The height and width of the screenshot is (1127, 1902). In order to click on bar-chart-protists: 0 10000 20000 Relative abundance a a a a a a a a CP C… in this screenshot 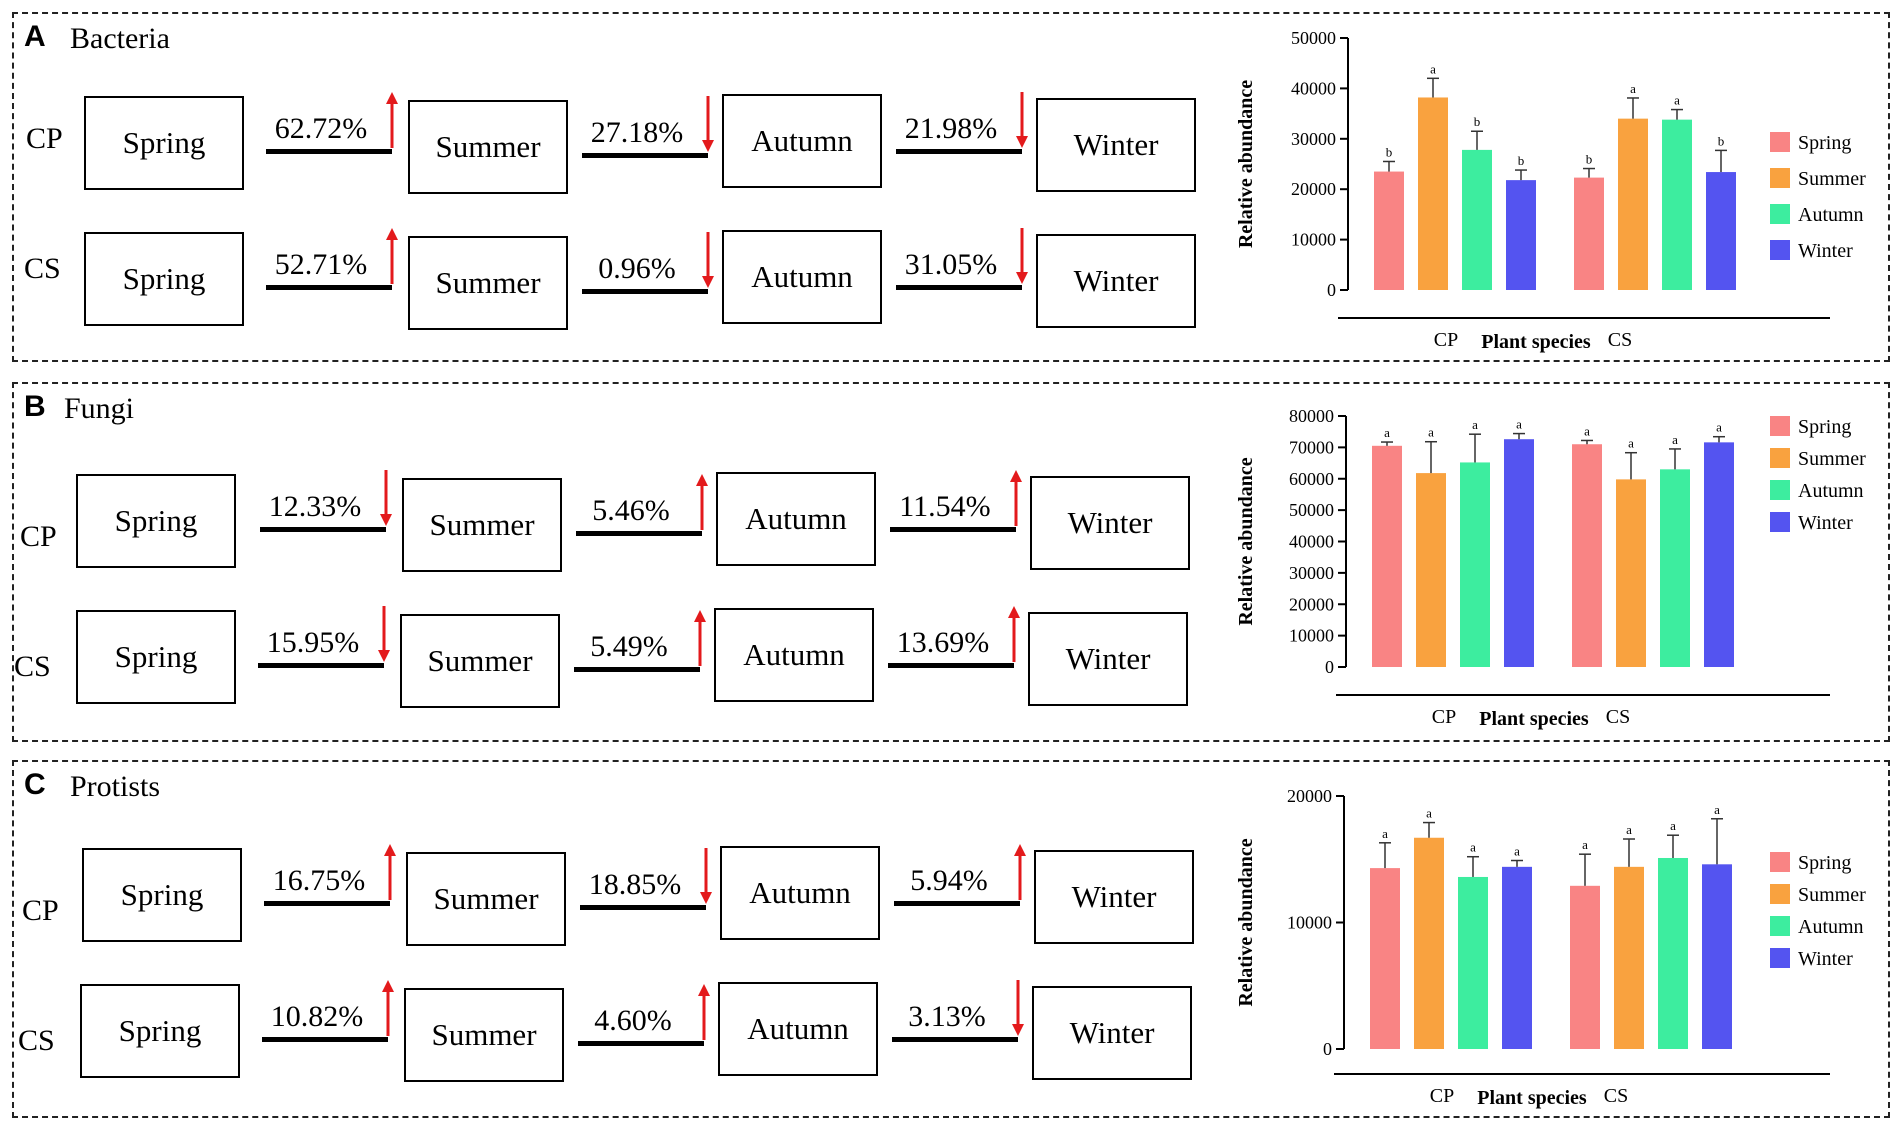, I will do `click(1550, 947)`.